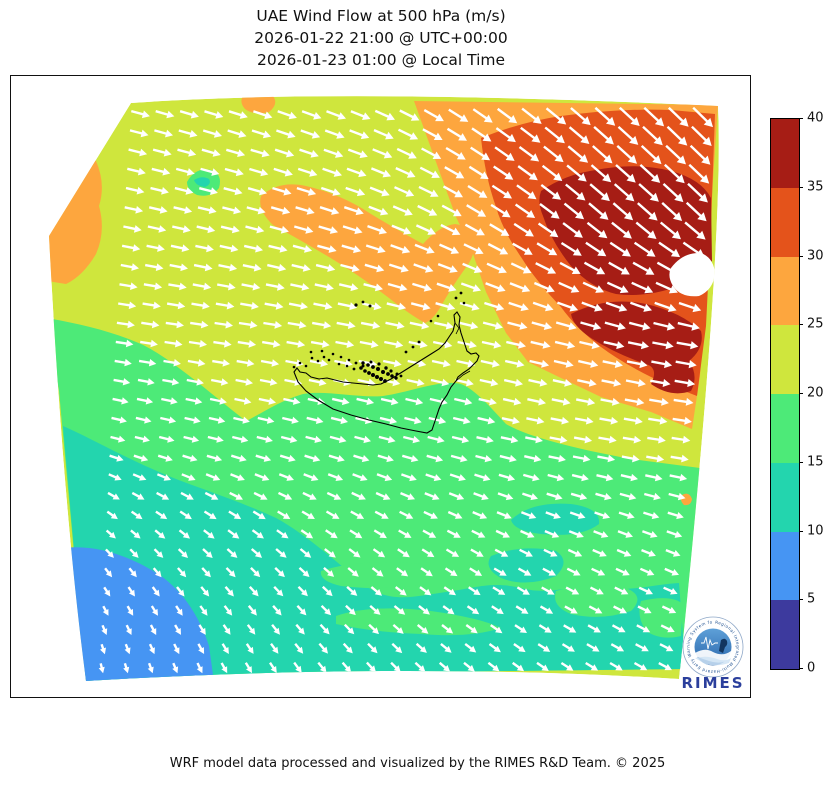 Image resolution: width=835 pixels, height=788 pixels. What do you see at coordinates (811, 668) in the screenshot?
I see `colorbar-tick-label: 0` at bounding box center [811, 668].